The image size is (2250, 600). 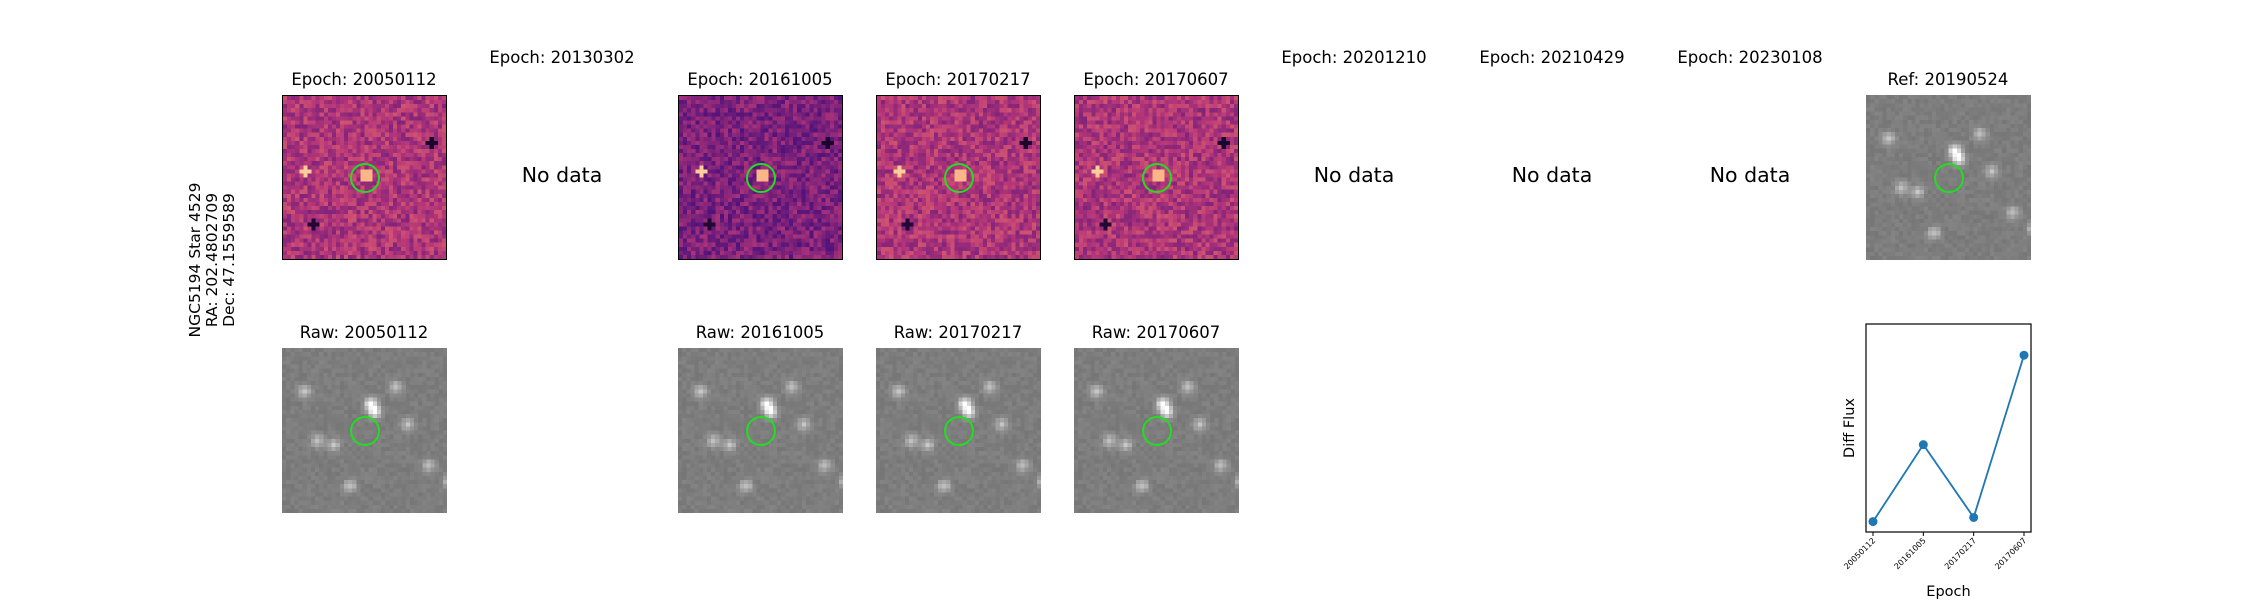 I want to click on no-data-label-20130302: No data, so click(x=562, y=175).